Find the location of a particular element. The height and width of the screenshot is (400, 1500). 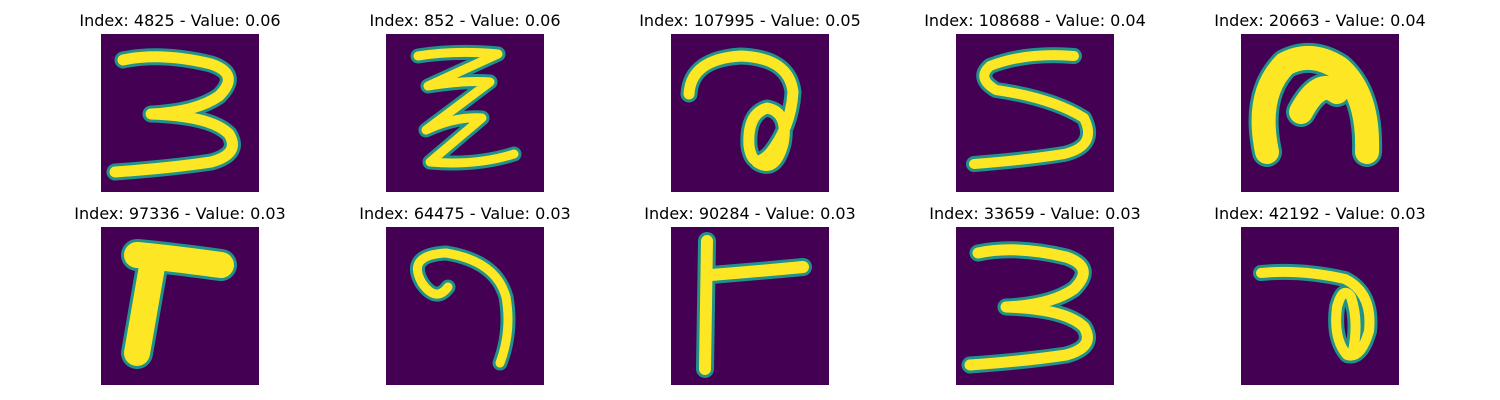

sample-panel: Index: 90284 - Value: 0.03 is located at coordinates (750, 294).